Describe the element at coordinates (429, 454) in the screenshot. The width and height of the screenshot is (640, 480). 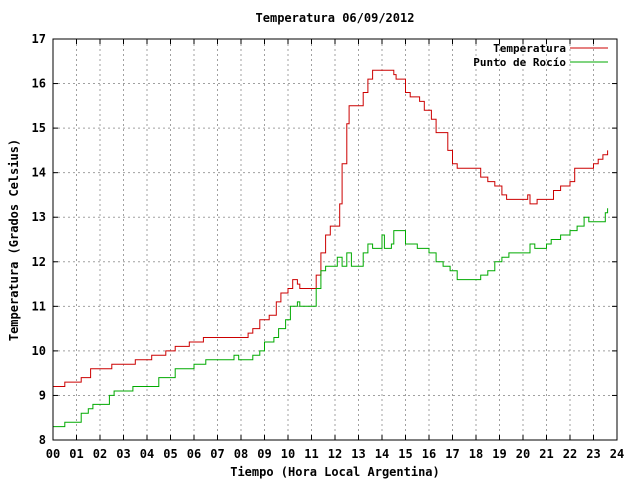
I see `x-tick-label: 16` at that location.